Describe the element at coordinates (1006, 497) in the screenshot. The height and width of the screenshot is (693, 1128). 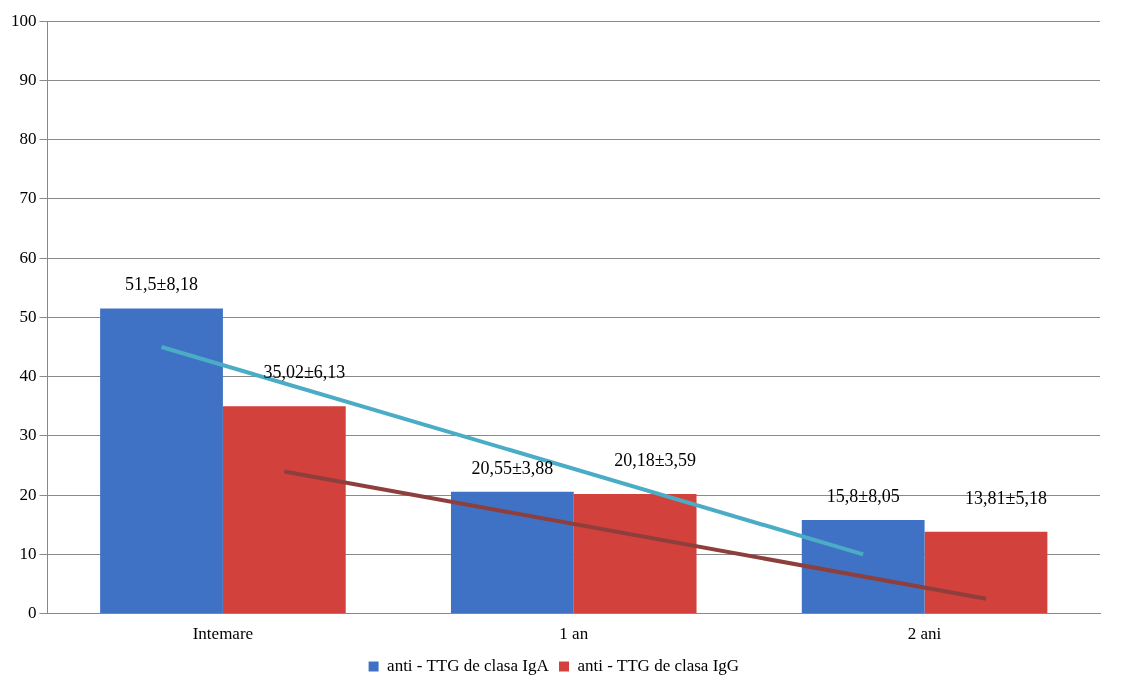
I see `data-label: 13,81±5,18` at that location.